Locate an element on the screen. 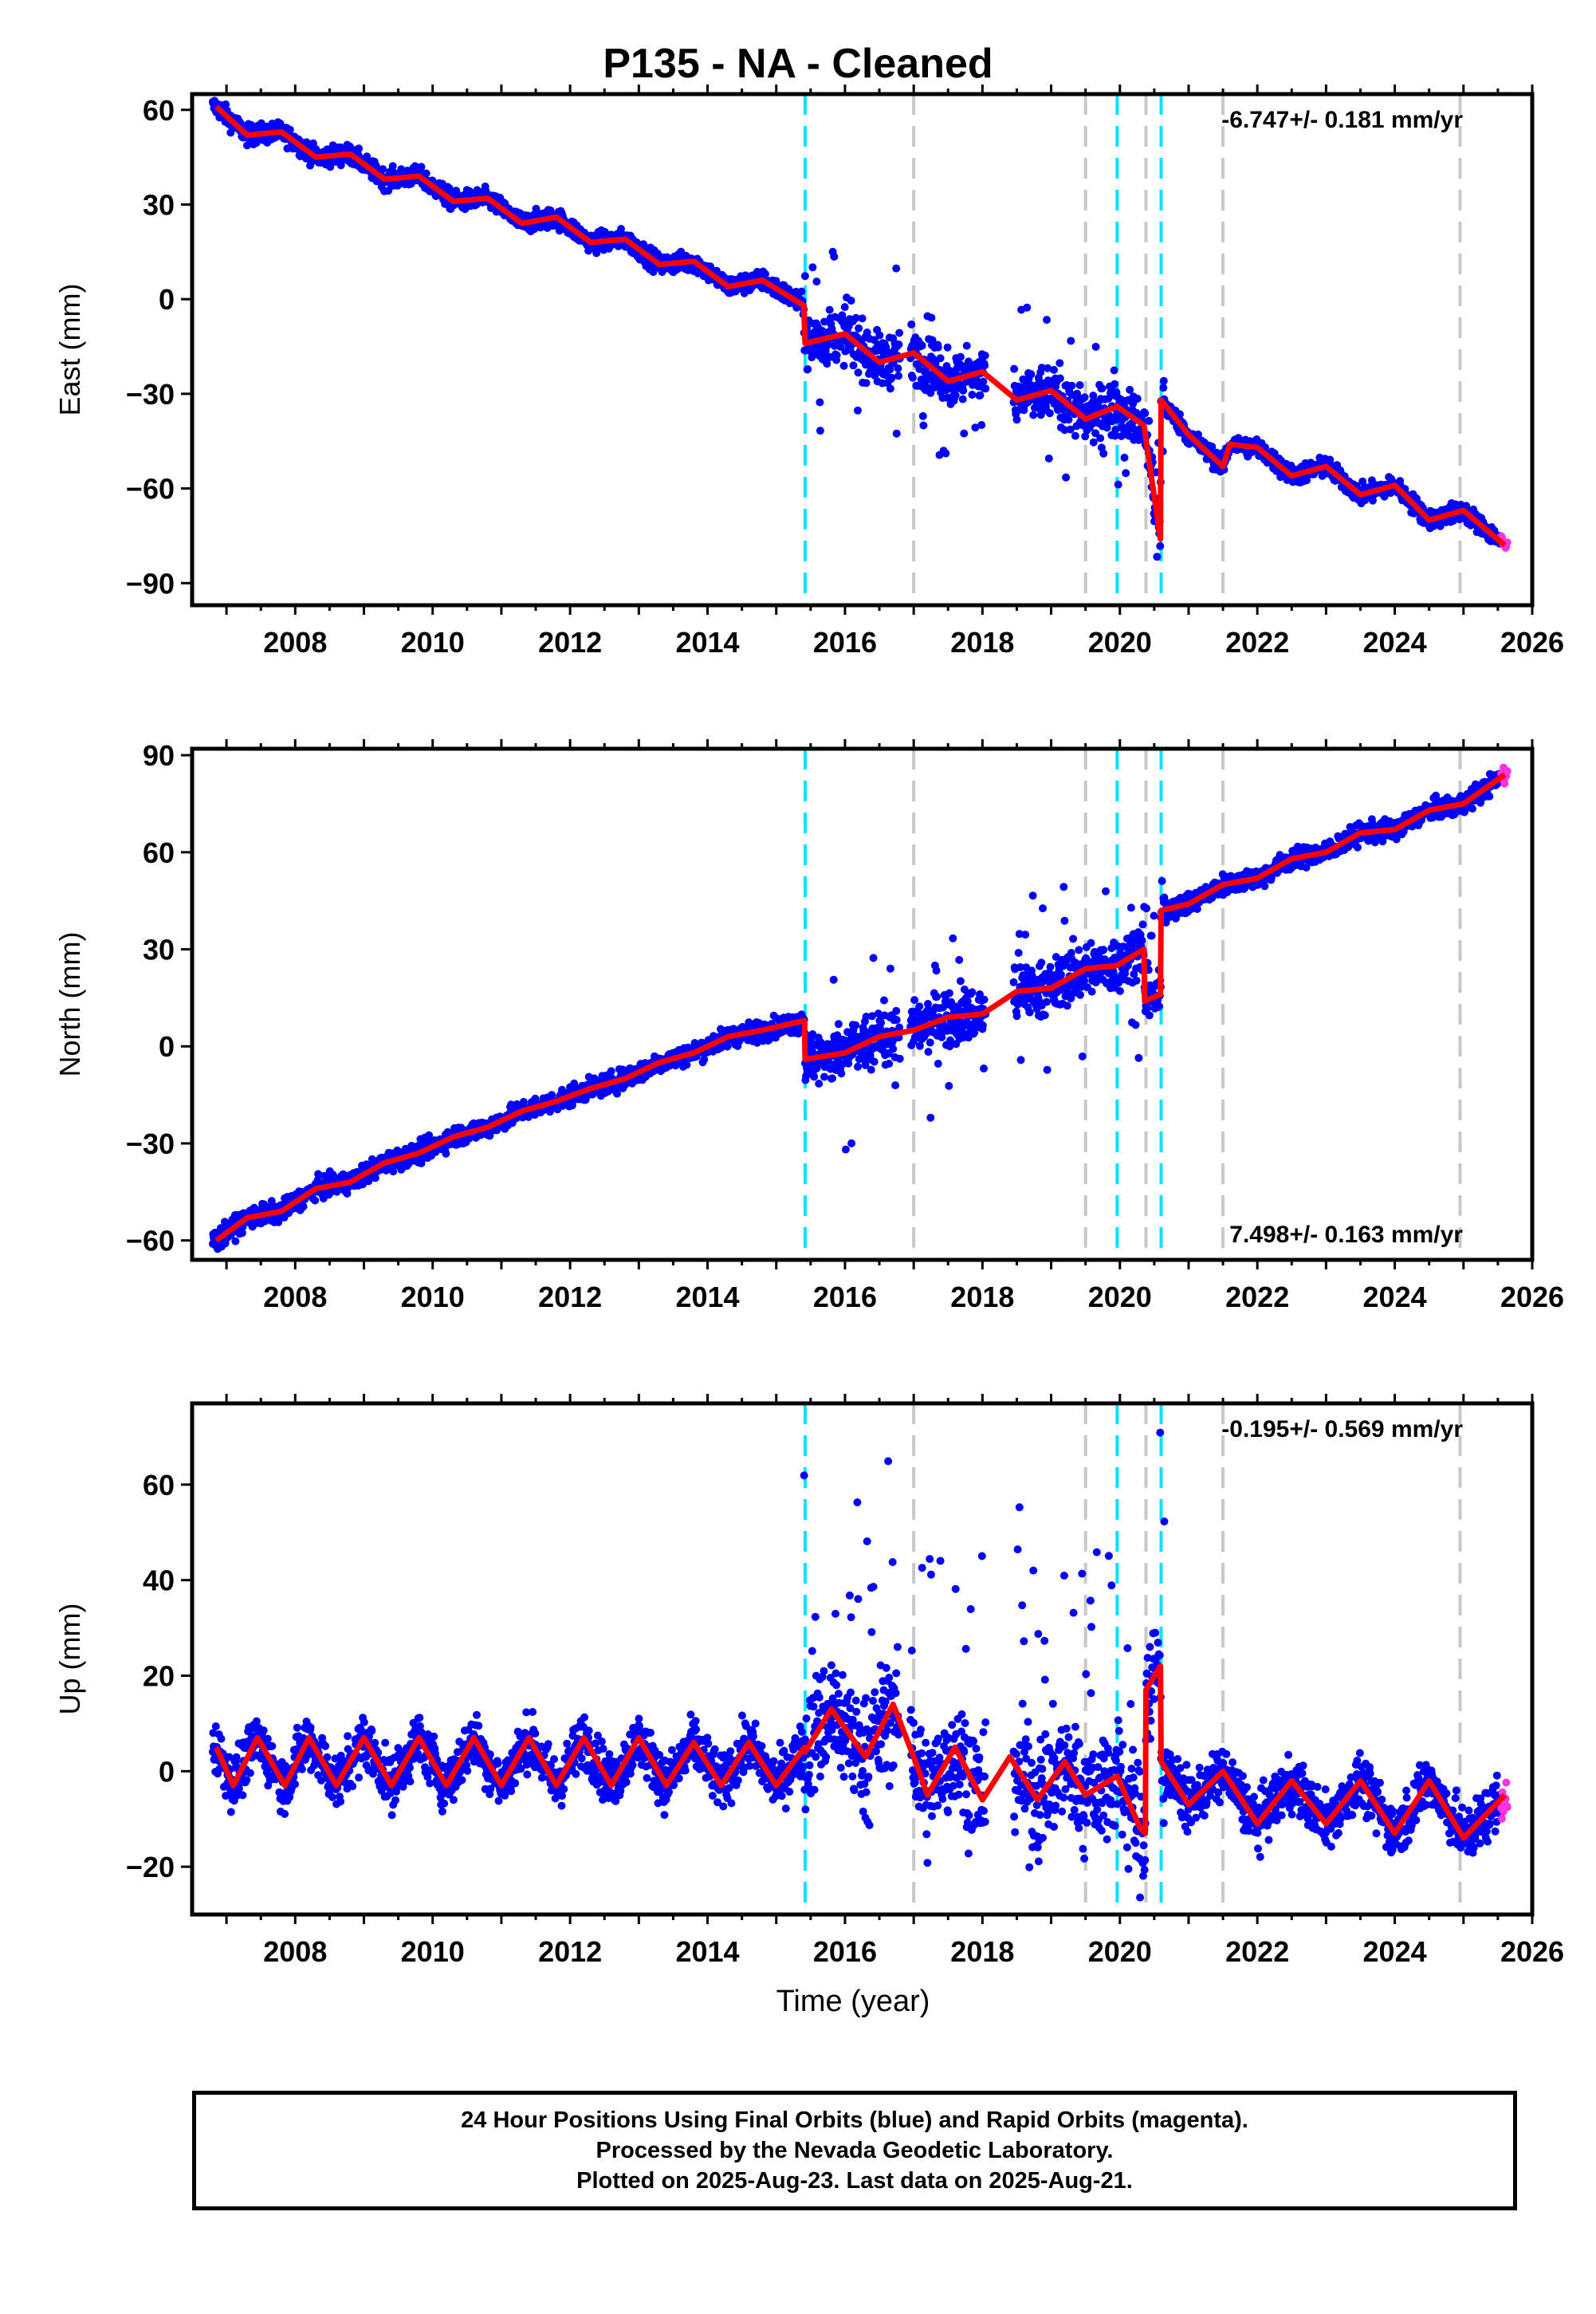 The width and height of the screenshot is (1596, 2314). x-tick-label: 2008 is located at coordinates (295, 642).